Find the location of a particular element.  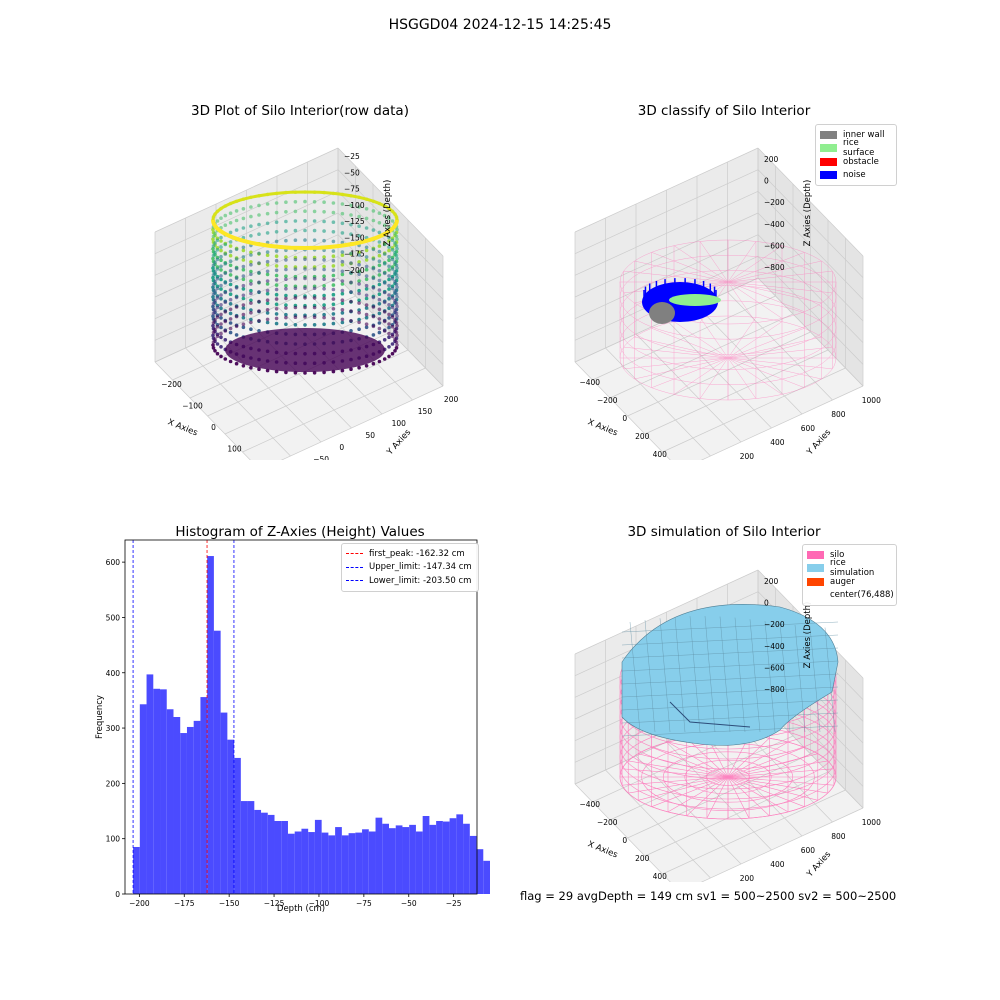

y-tick-label: 100 is located at coordinates (399, 423).